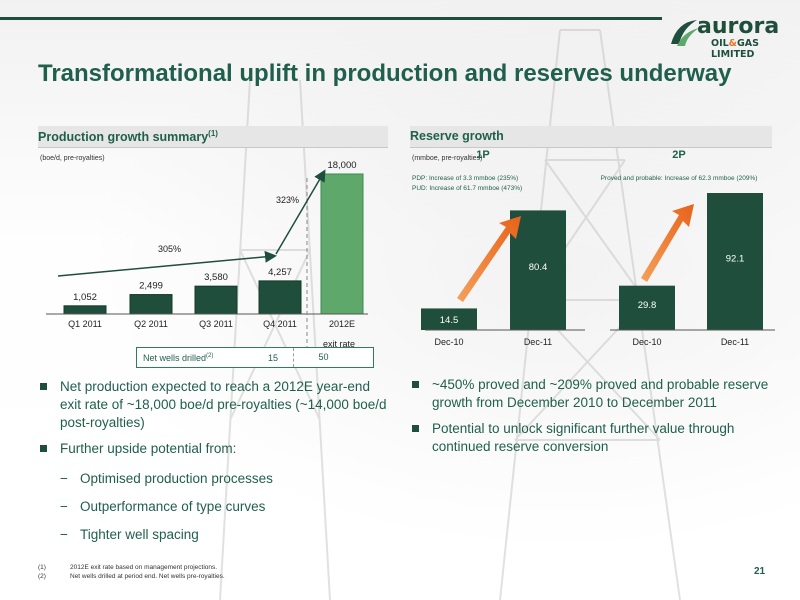 The height and width of the screenshot is (600, 800). What do you see at coordinates (678, 155) in the screenshot?
I see `2p-title: 2P` at bounding box center [678, 155].